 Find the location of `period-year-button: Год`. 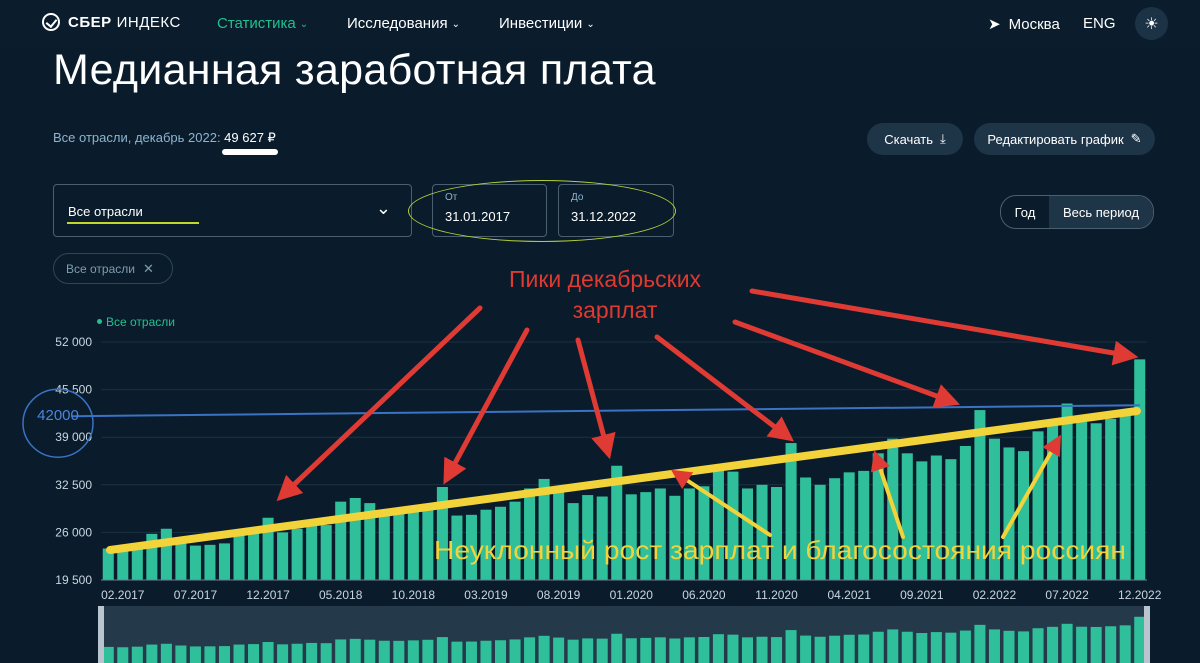

period-year-button: Год is located at coordinates (1025, 212).